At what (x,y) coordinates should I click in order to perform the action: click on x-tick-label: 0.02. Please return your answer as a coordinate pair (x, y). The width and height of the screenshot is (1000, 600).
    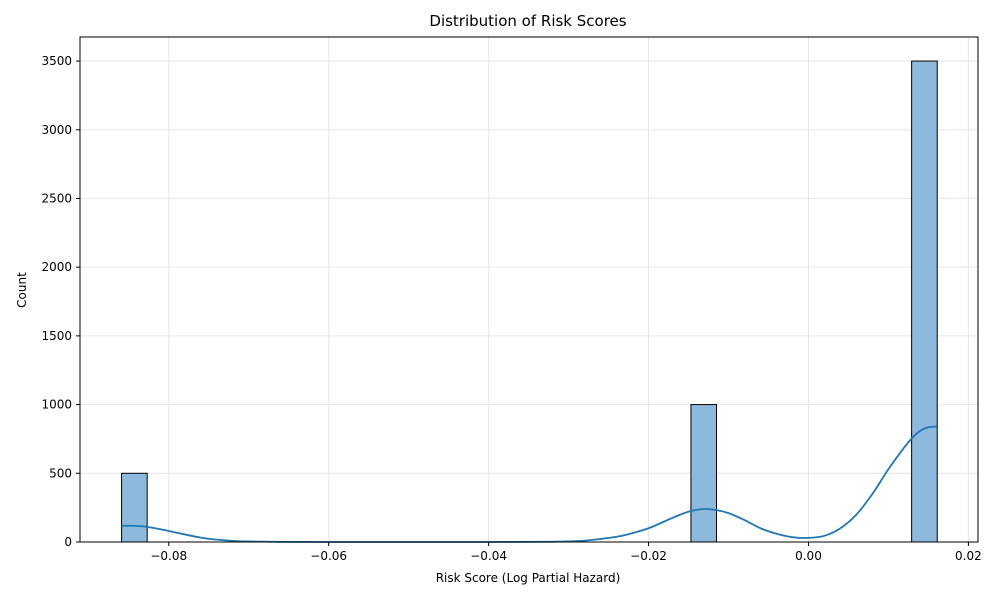
    Looking at the image, I should click on (968, 556).